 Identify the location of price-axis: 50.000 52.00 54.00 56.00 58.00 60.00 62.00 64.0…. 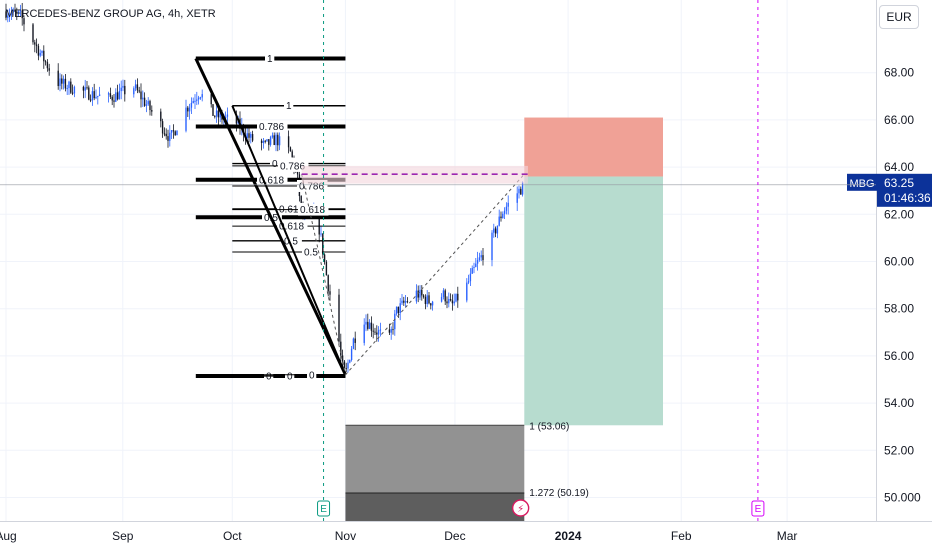
(889, 275).